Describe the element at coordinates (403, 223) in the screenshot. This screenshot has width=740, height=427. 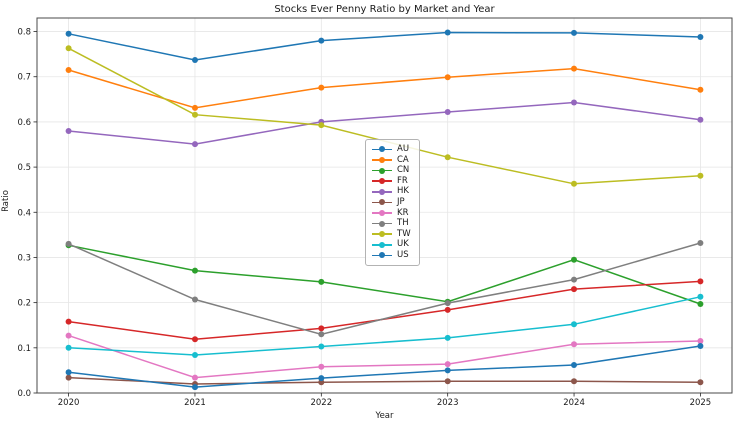
I see `legend-label-TH: TH` at that location.